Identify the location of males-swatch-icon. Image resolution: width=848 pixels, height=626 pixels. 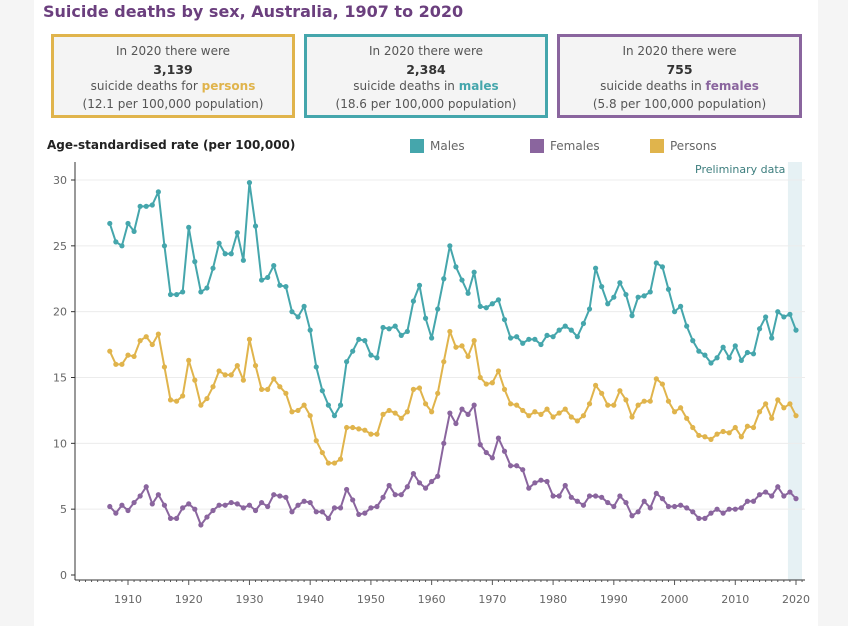
(417, 146).